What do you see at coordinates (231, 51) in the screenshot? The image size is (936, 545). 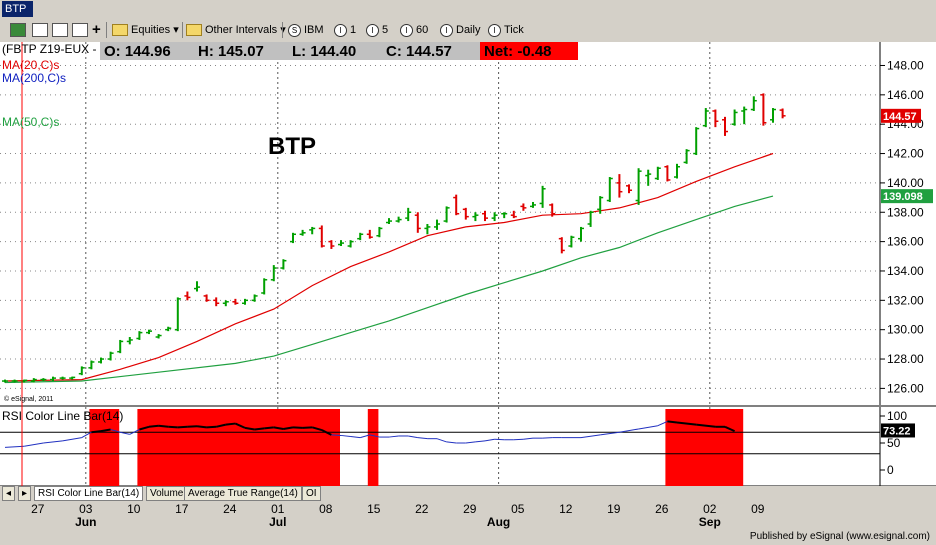 I see `high-value: H: 145.07` at bounding box center [231, 51].